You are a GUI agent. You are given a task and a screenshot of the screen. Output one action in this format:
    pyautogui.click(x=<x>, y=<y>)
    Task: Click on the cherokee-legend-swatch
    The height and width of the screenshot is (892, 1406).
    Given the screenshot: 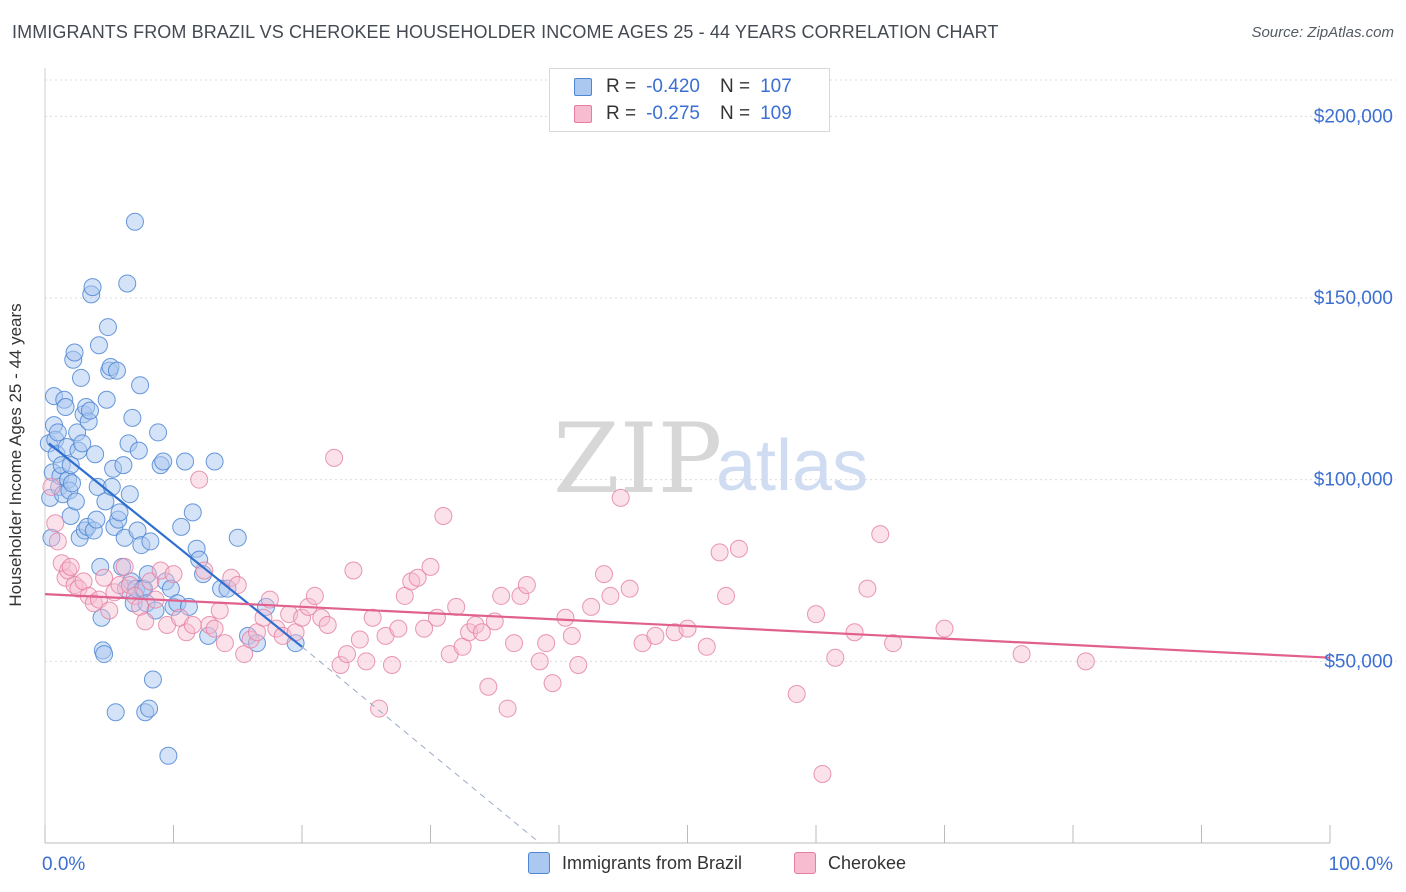 What is the action you would take?
    pyautogui.click(x=805, y=863)
    